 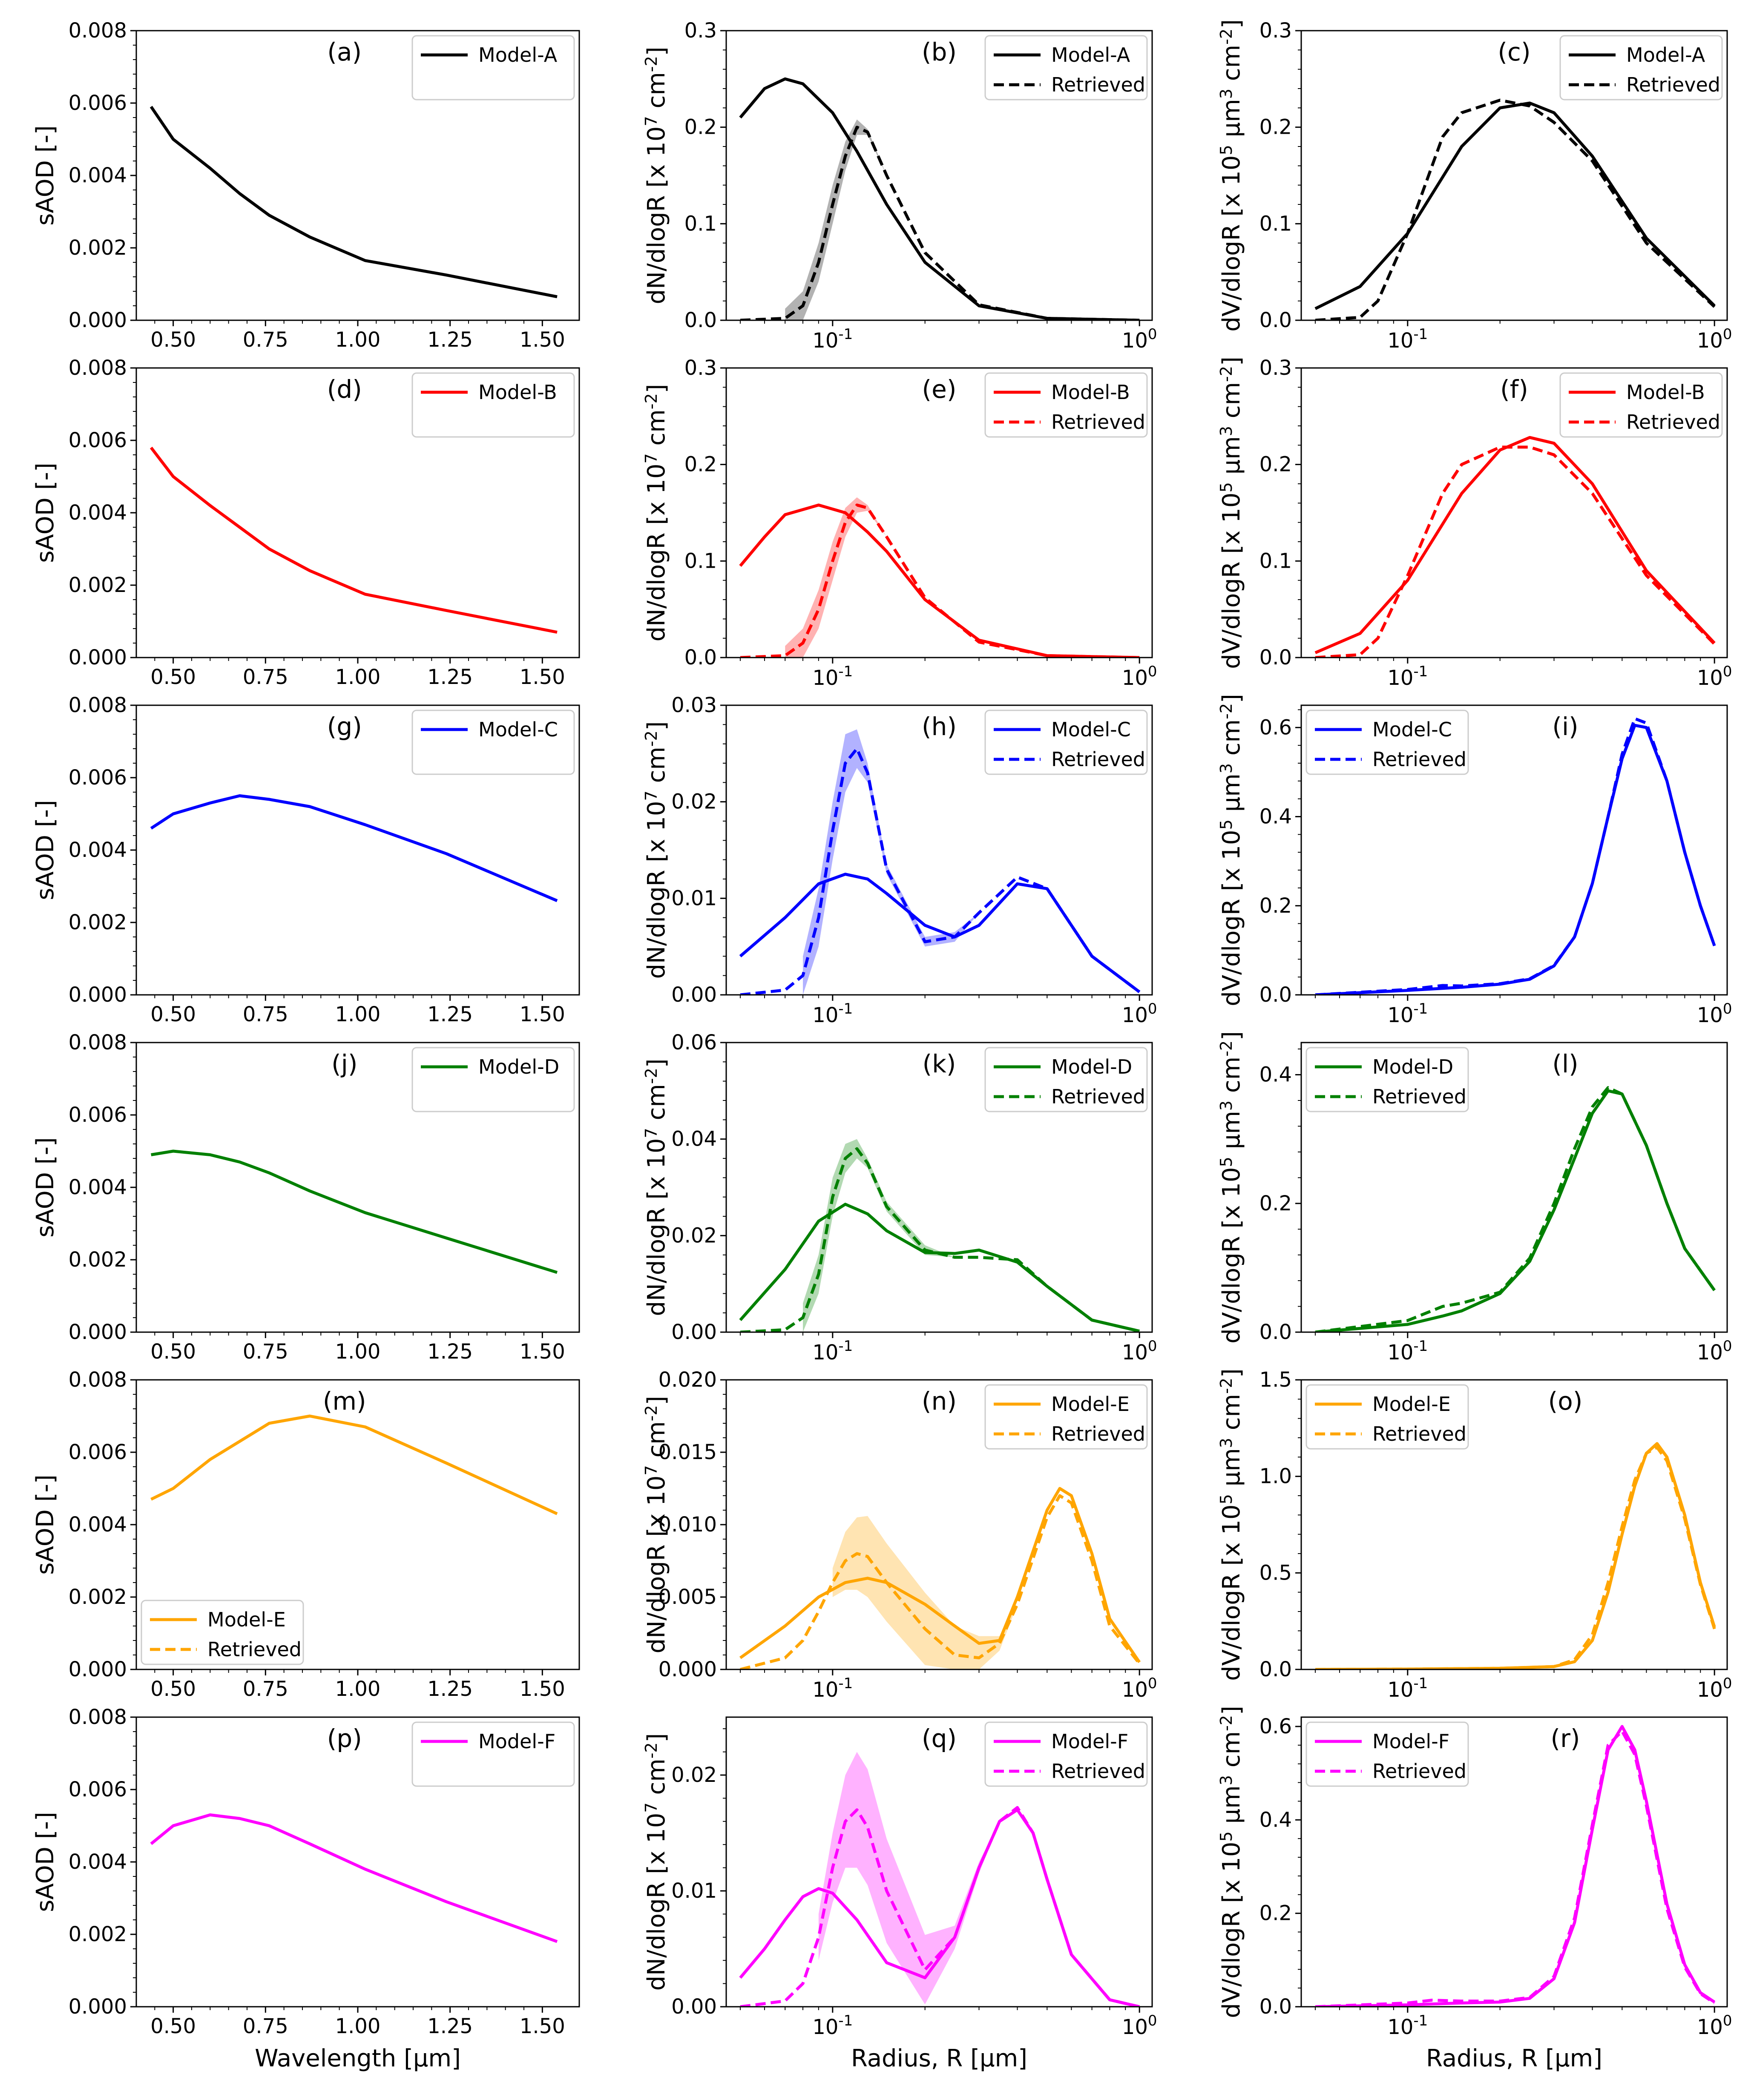 What do you see at coordinates (694, 1042) in the screenshot?
I see `y-tick-label: 0.06` at bounding box center [694, 1042].